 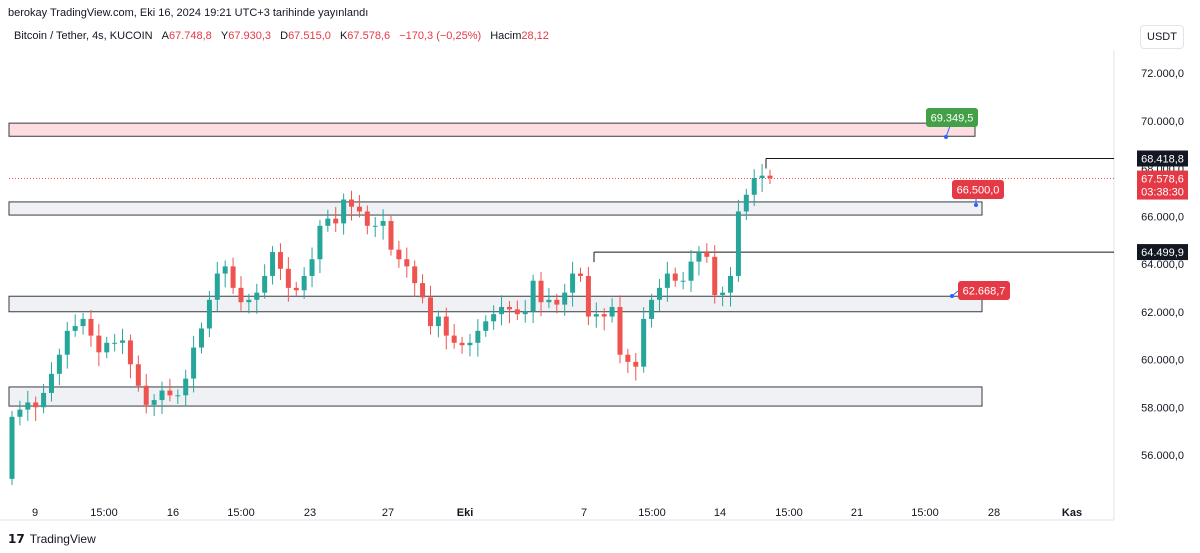 I want to click on current-price-label: 67.578,6, so click(x=1162, y=180).